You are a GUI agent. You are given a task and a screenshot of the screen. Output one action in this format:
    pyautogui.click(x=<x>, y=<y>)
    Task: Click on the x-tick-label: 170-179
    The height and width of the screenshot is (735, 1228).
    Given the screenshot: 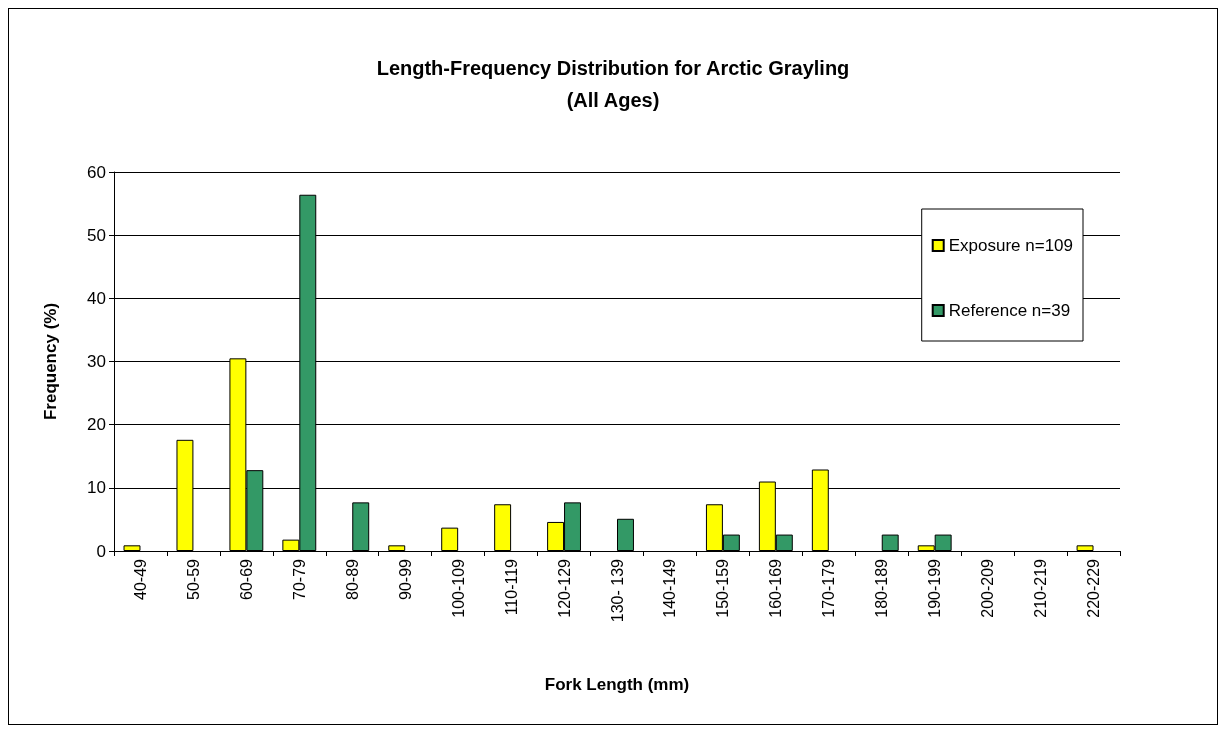 What is the action you would take?
    pyautogui.click(x=829, y=588)
    